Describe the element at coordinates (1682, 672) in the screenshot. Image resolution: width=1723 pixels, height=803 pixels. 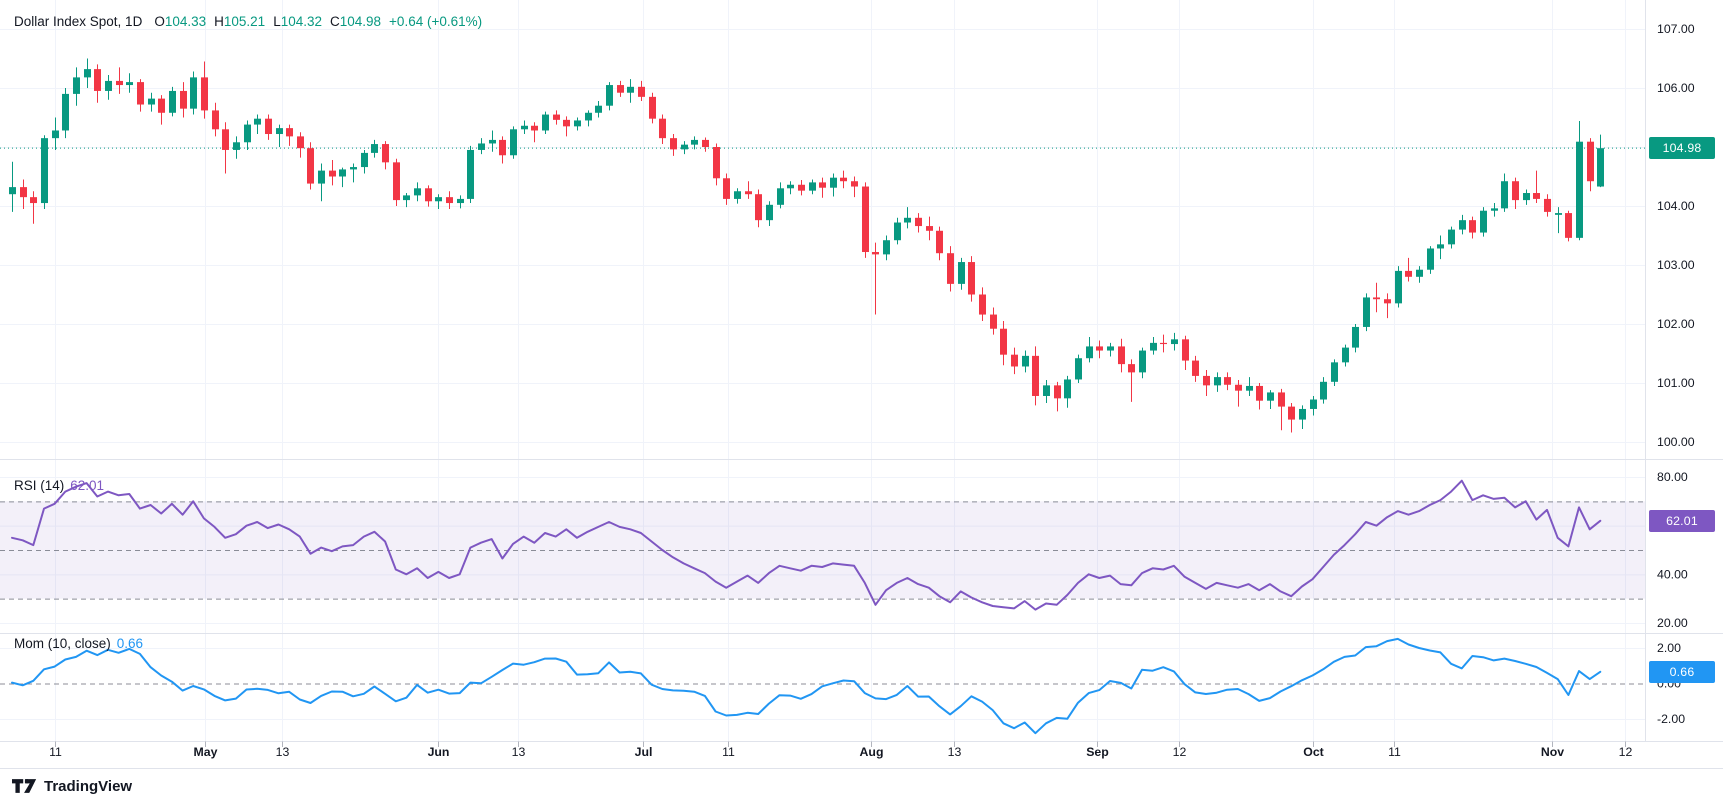
I see `momentum-value-badge: 0.66` at that location.